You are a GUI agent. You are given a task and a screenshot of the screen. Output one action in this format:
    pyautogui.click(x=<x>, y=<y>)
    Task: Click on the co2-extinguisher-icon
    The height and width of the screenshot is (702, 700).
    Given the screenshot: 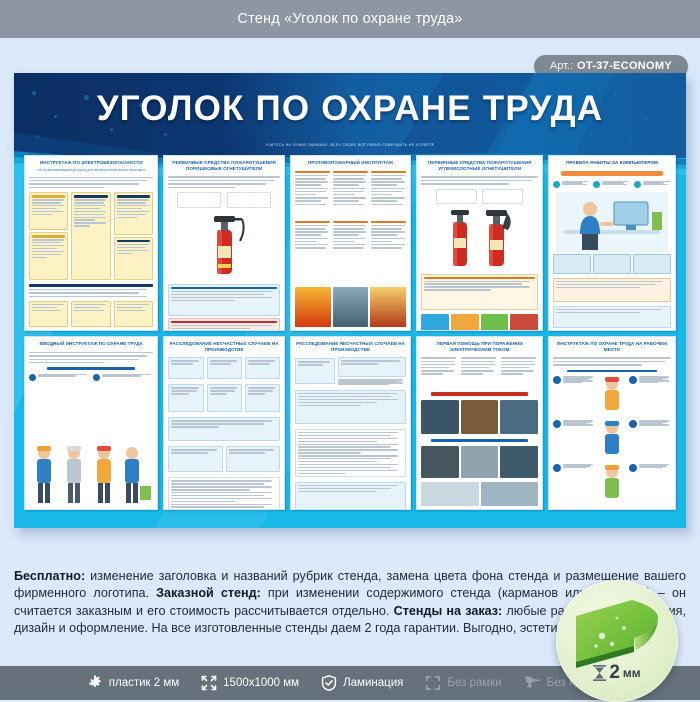 What is the action you would take?
    pyautogui.click(x=460, y=237)
    